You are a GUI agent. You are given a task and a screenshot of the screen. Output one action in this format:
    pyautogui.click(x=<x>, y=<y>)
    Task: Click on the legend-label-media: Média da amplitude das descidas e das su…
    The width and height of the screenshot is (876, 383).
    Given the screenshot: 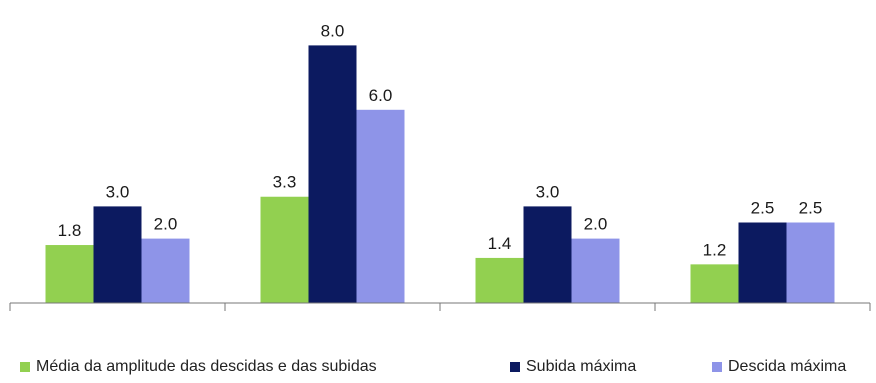 What is the action you would take?
    pyautogui.click(x=206, y=366)
    